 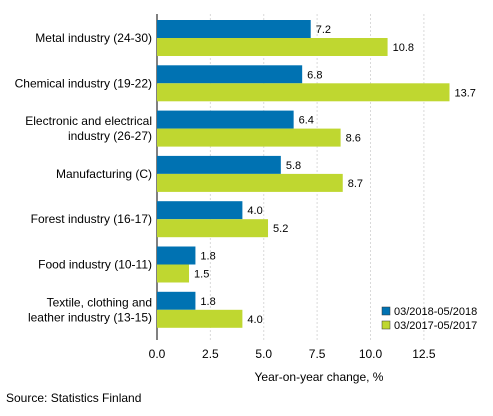 What do you see at coordinates (319, 377) in the screenshot?
I see `x-axis-label: Year-on-year change, %` at bounding box center [319, 377].